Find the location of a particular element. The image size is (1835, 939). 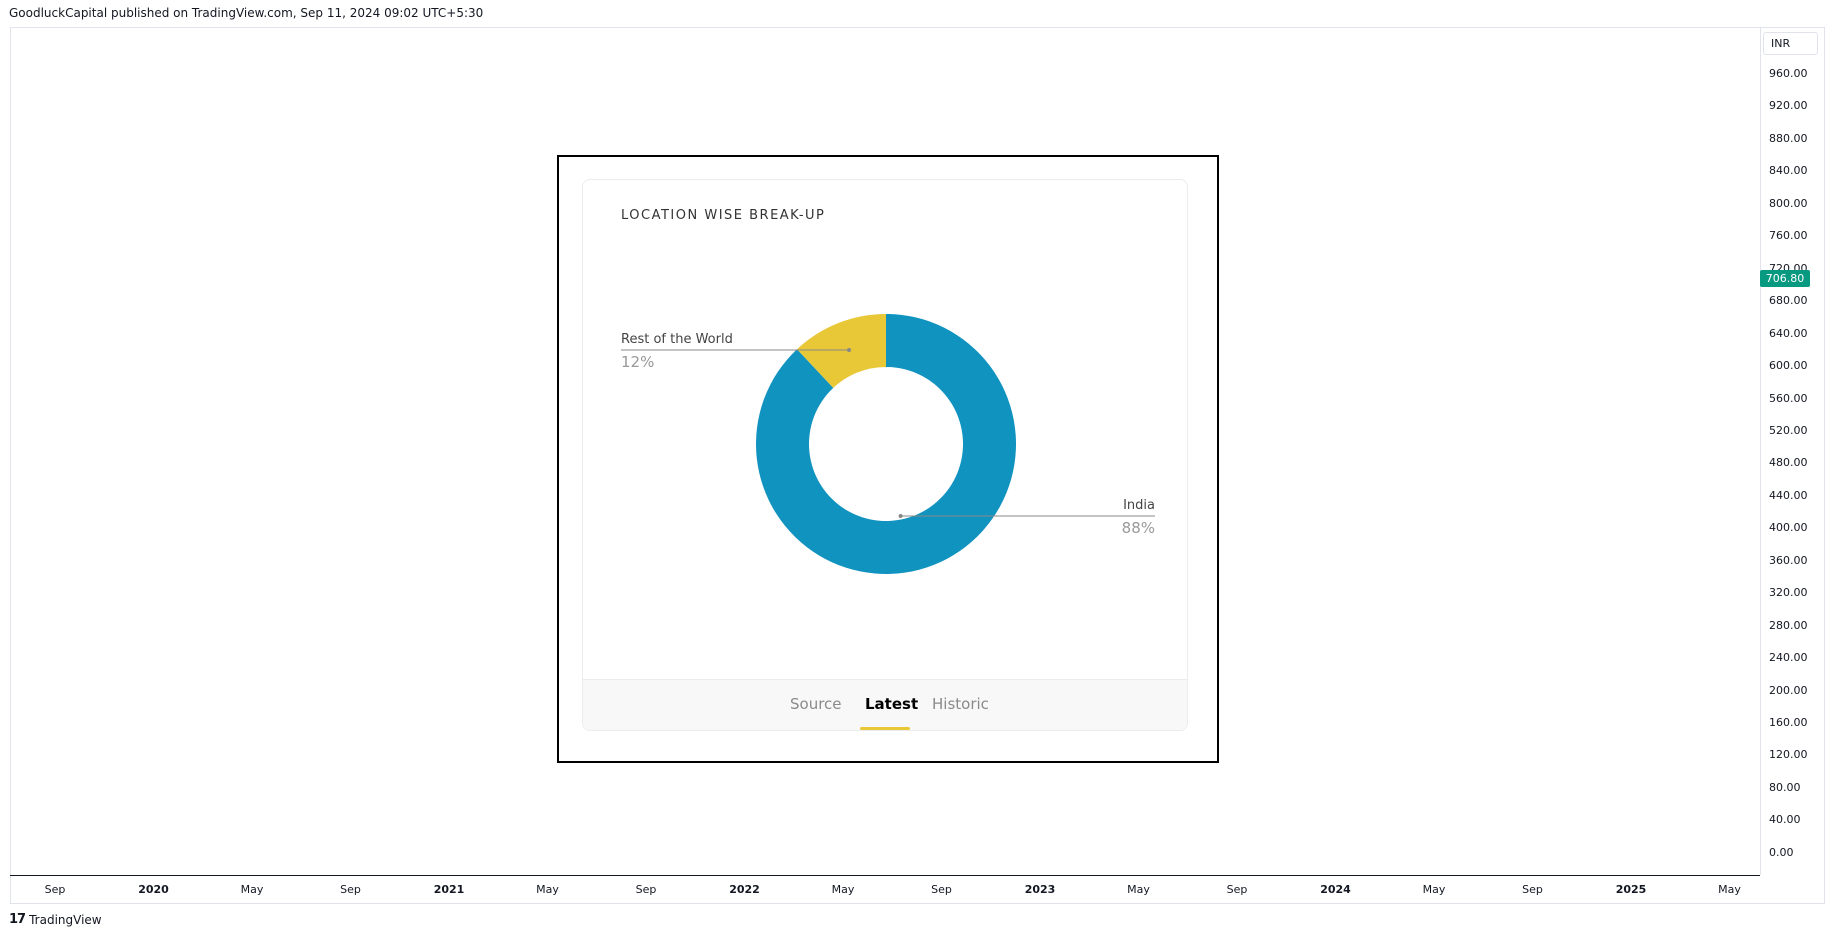

price-tick-label: 480.00 is located at coordinates (1788, 463).